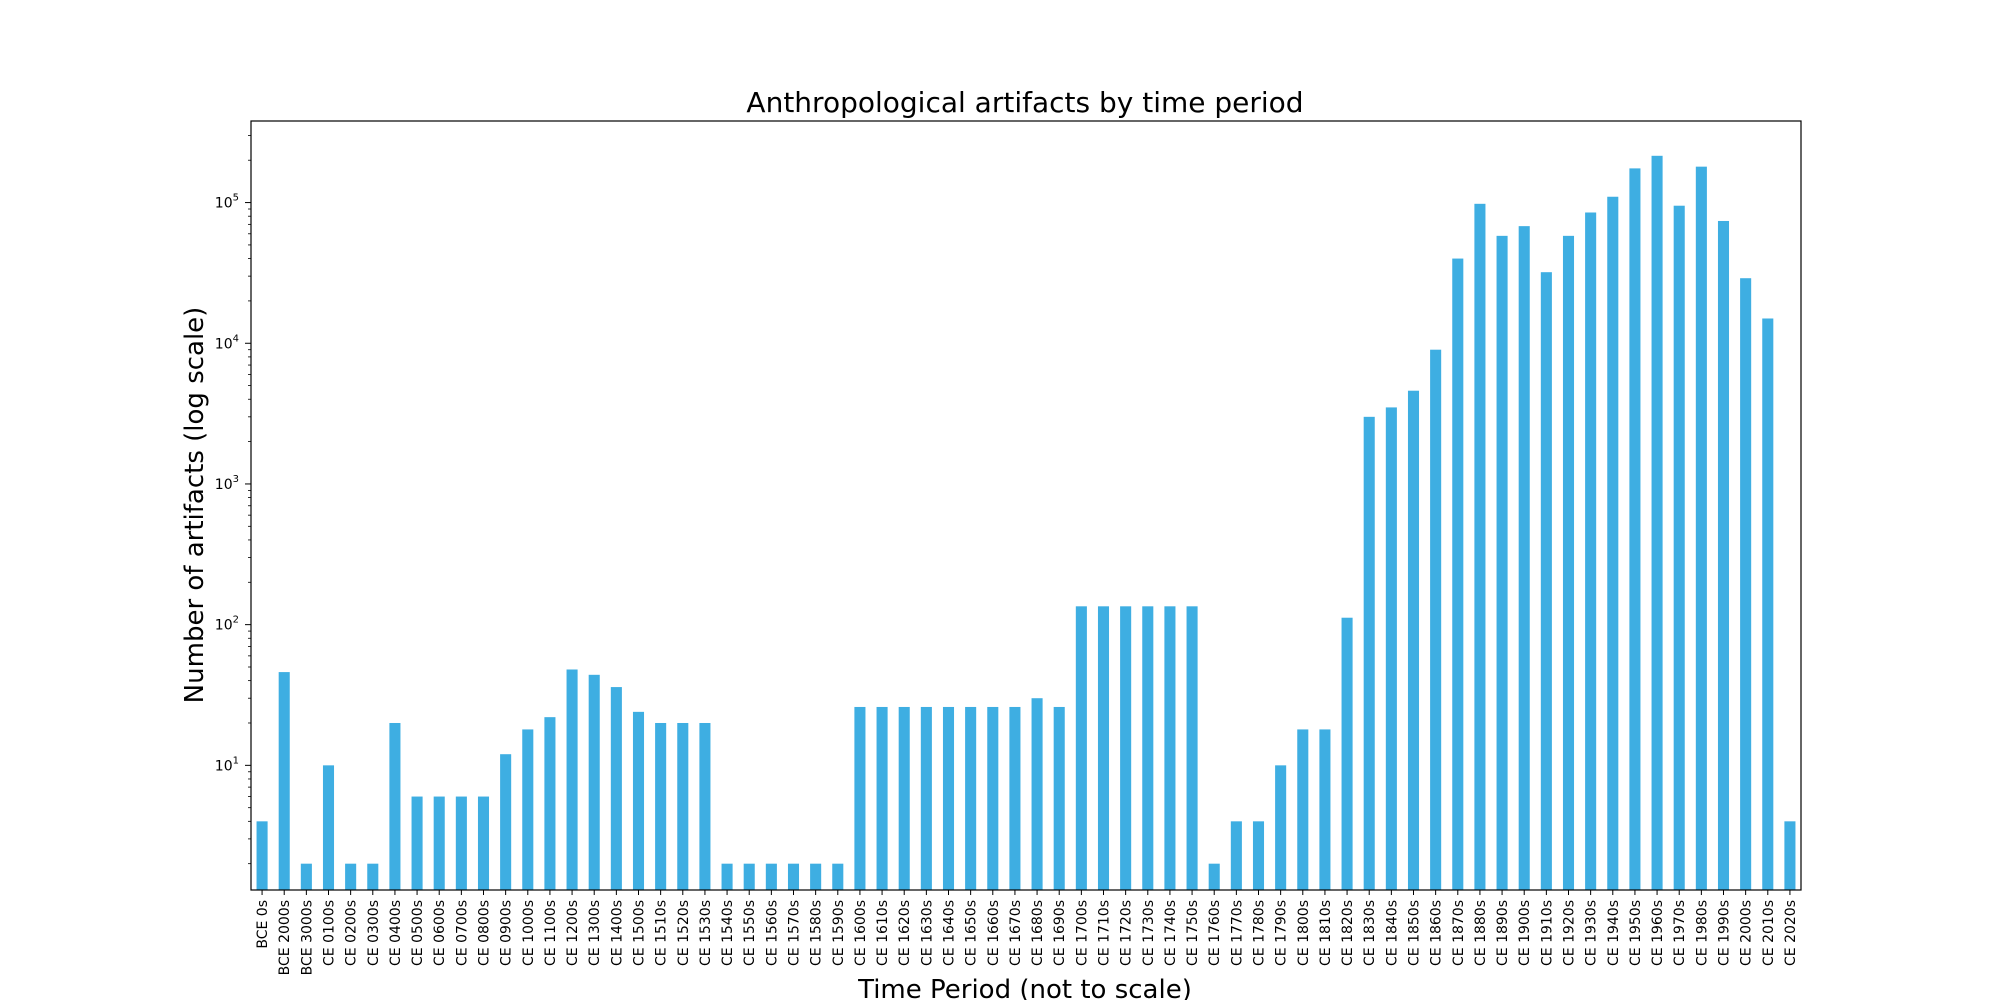 This screenshot has height=1000, width=2000. What do you see at coordinates (1437, 933) in the screenshot?
I see `x-tick-label: CE 1860s` at bounding box center [1437, 933].